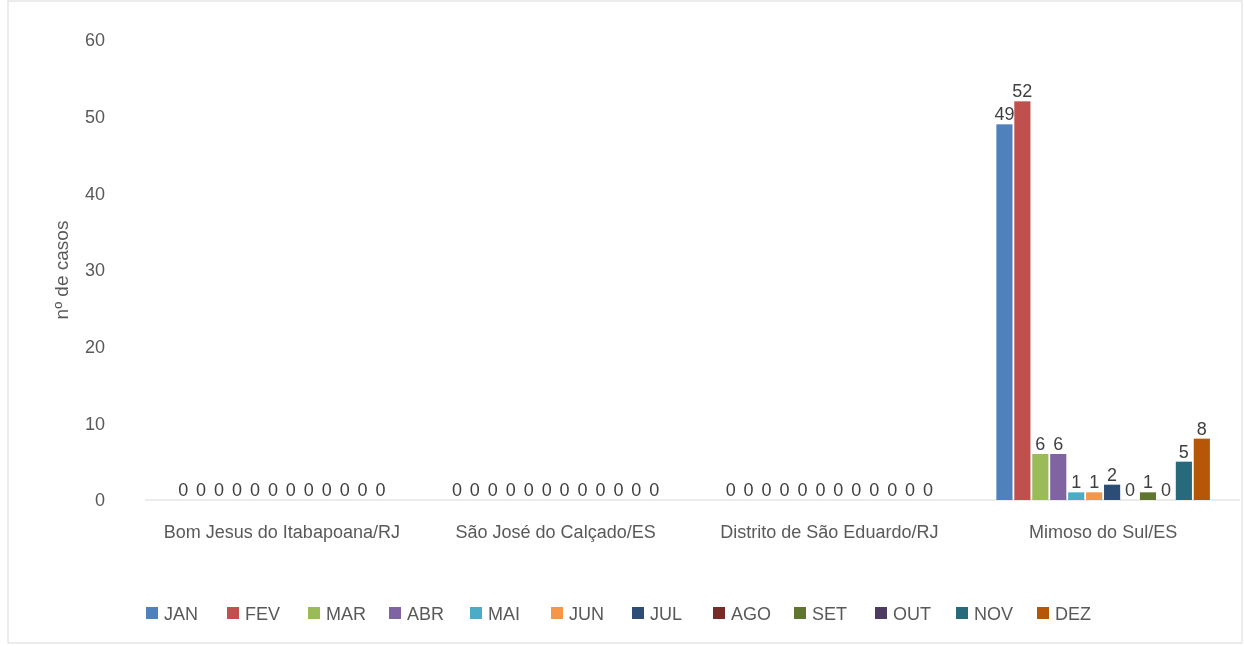  I want to click on legend-label: SET, so click(830, 614).